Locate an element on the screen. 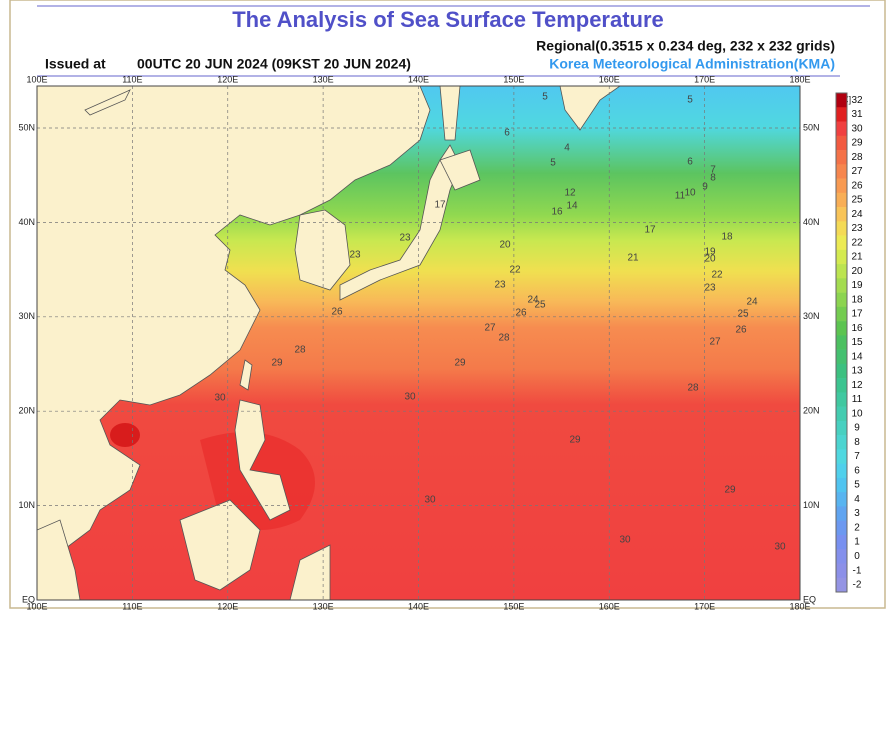  contour-label: 19 is located at coordinates (710, 252).